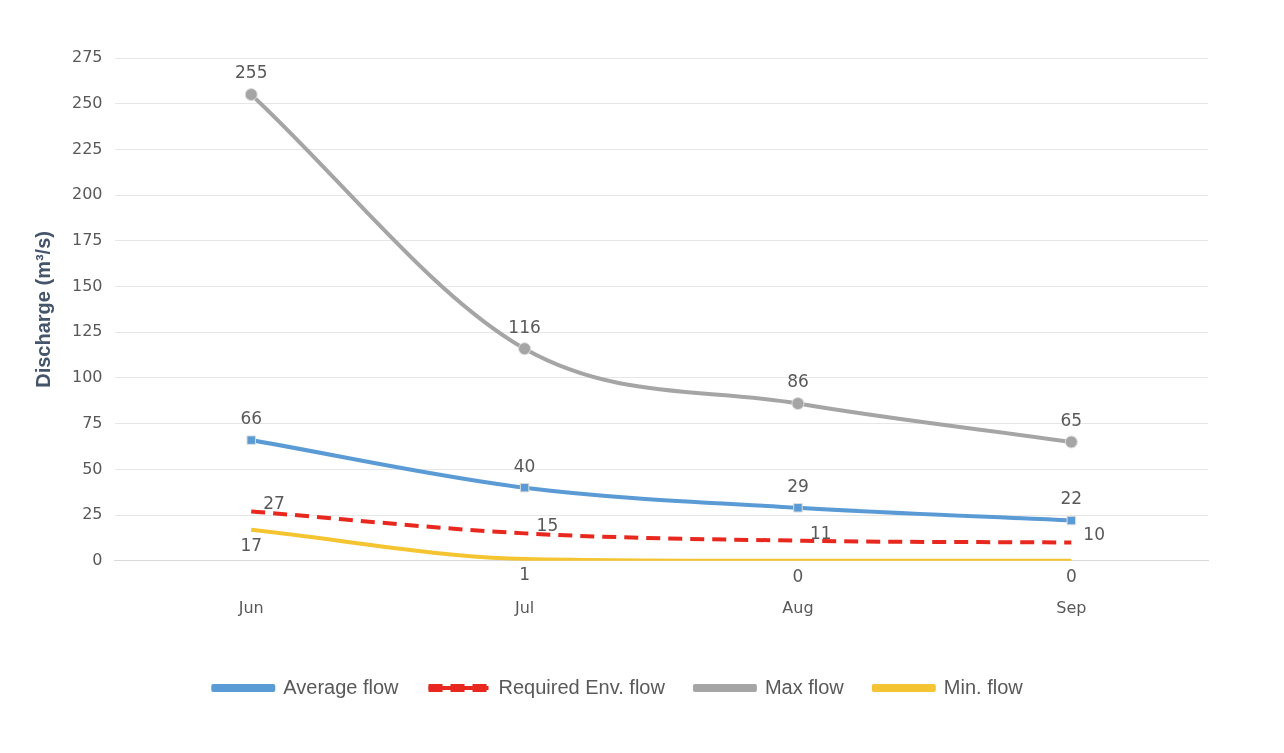 The width and height of the screenshot is (1284, 753). Describe the element at coordinates (250, 607) in the screenshot. I see `x-tick-label: Jun` at that location.